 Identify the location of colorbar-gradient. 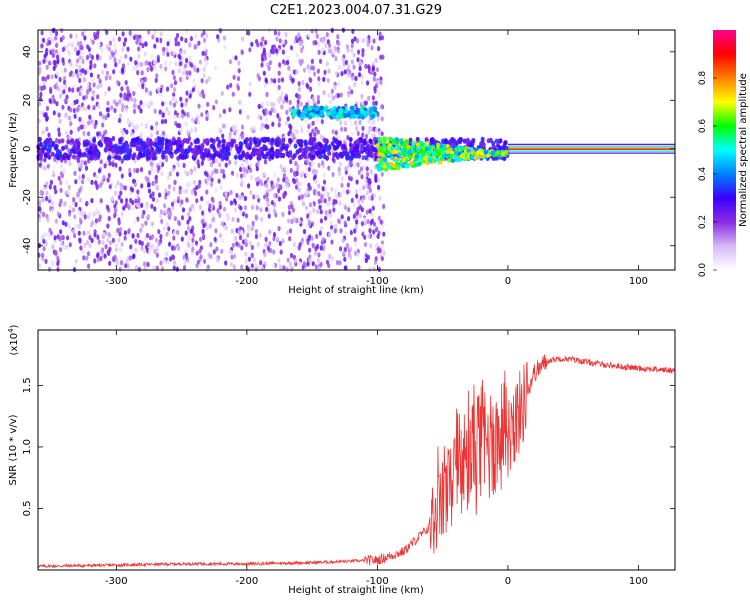
(724, 150).